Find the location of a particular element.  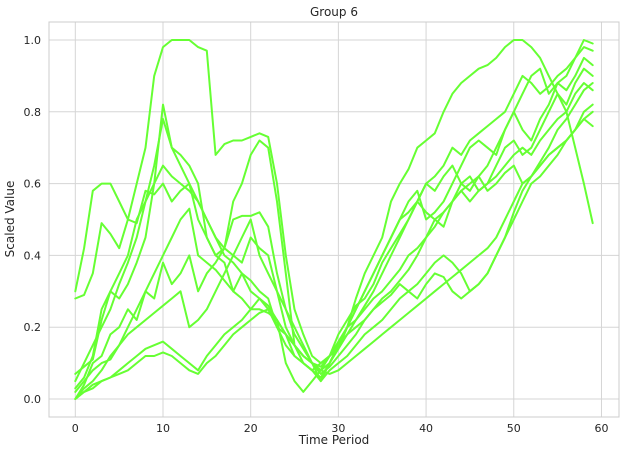

x-tick-label: 30 is located at coordinates (338, 428).